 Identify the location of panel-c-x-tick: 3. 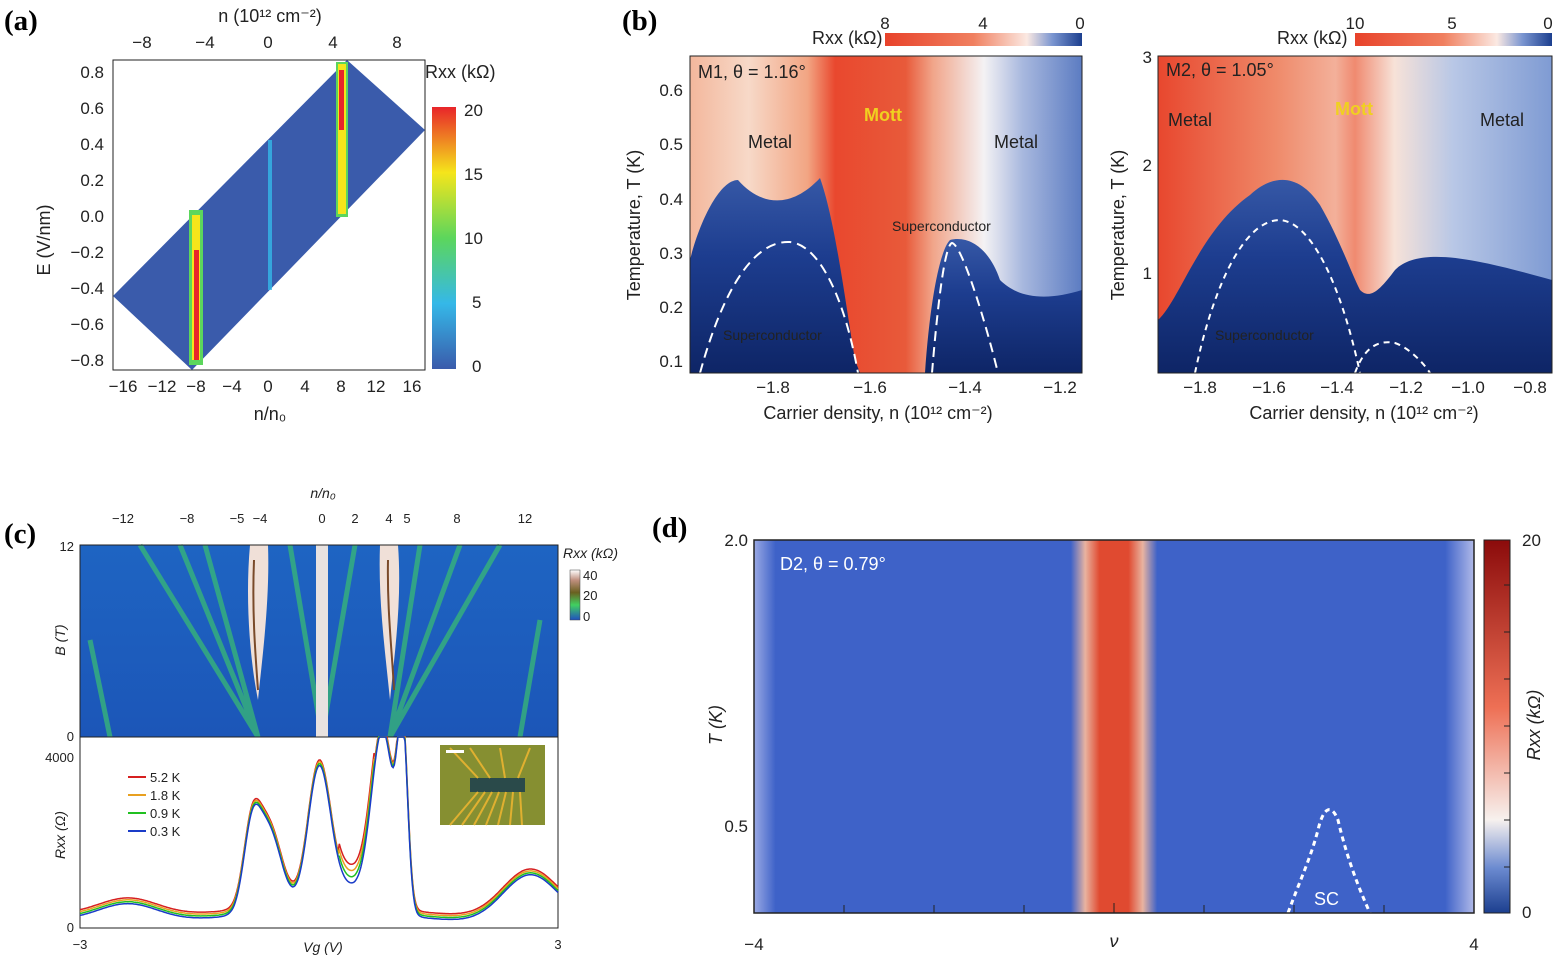
(557, 944).